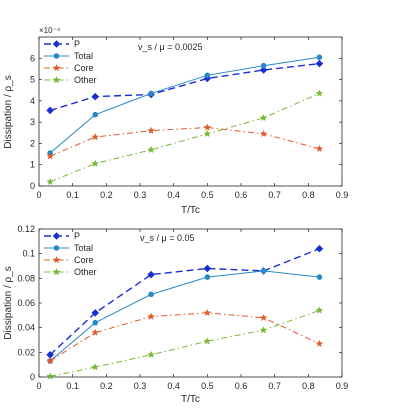 The image size is (405, 416). I want to click on series-core, so click(185, 141).